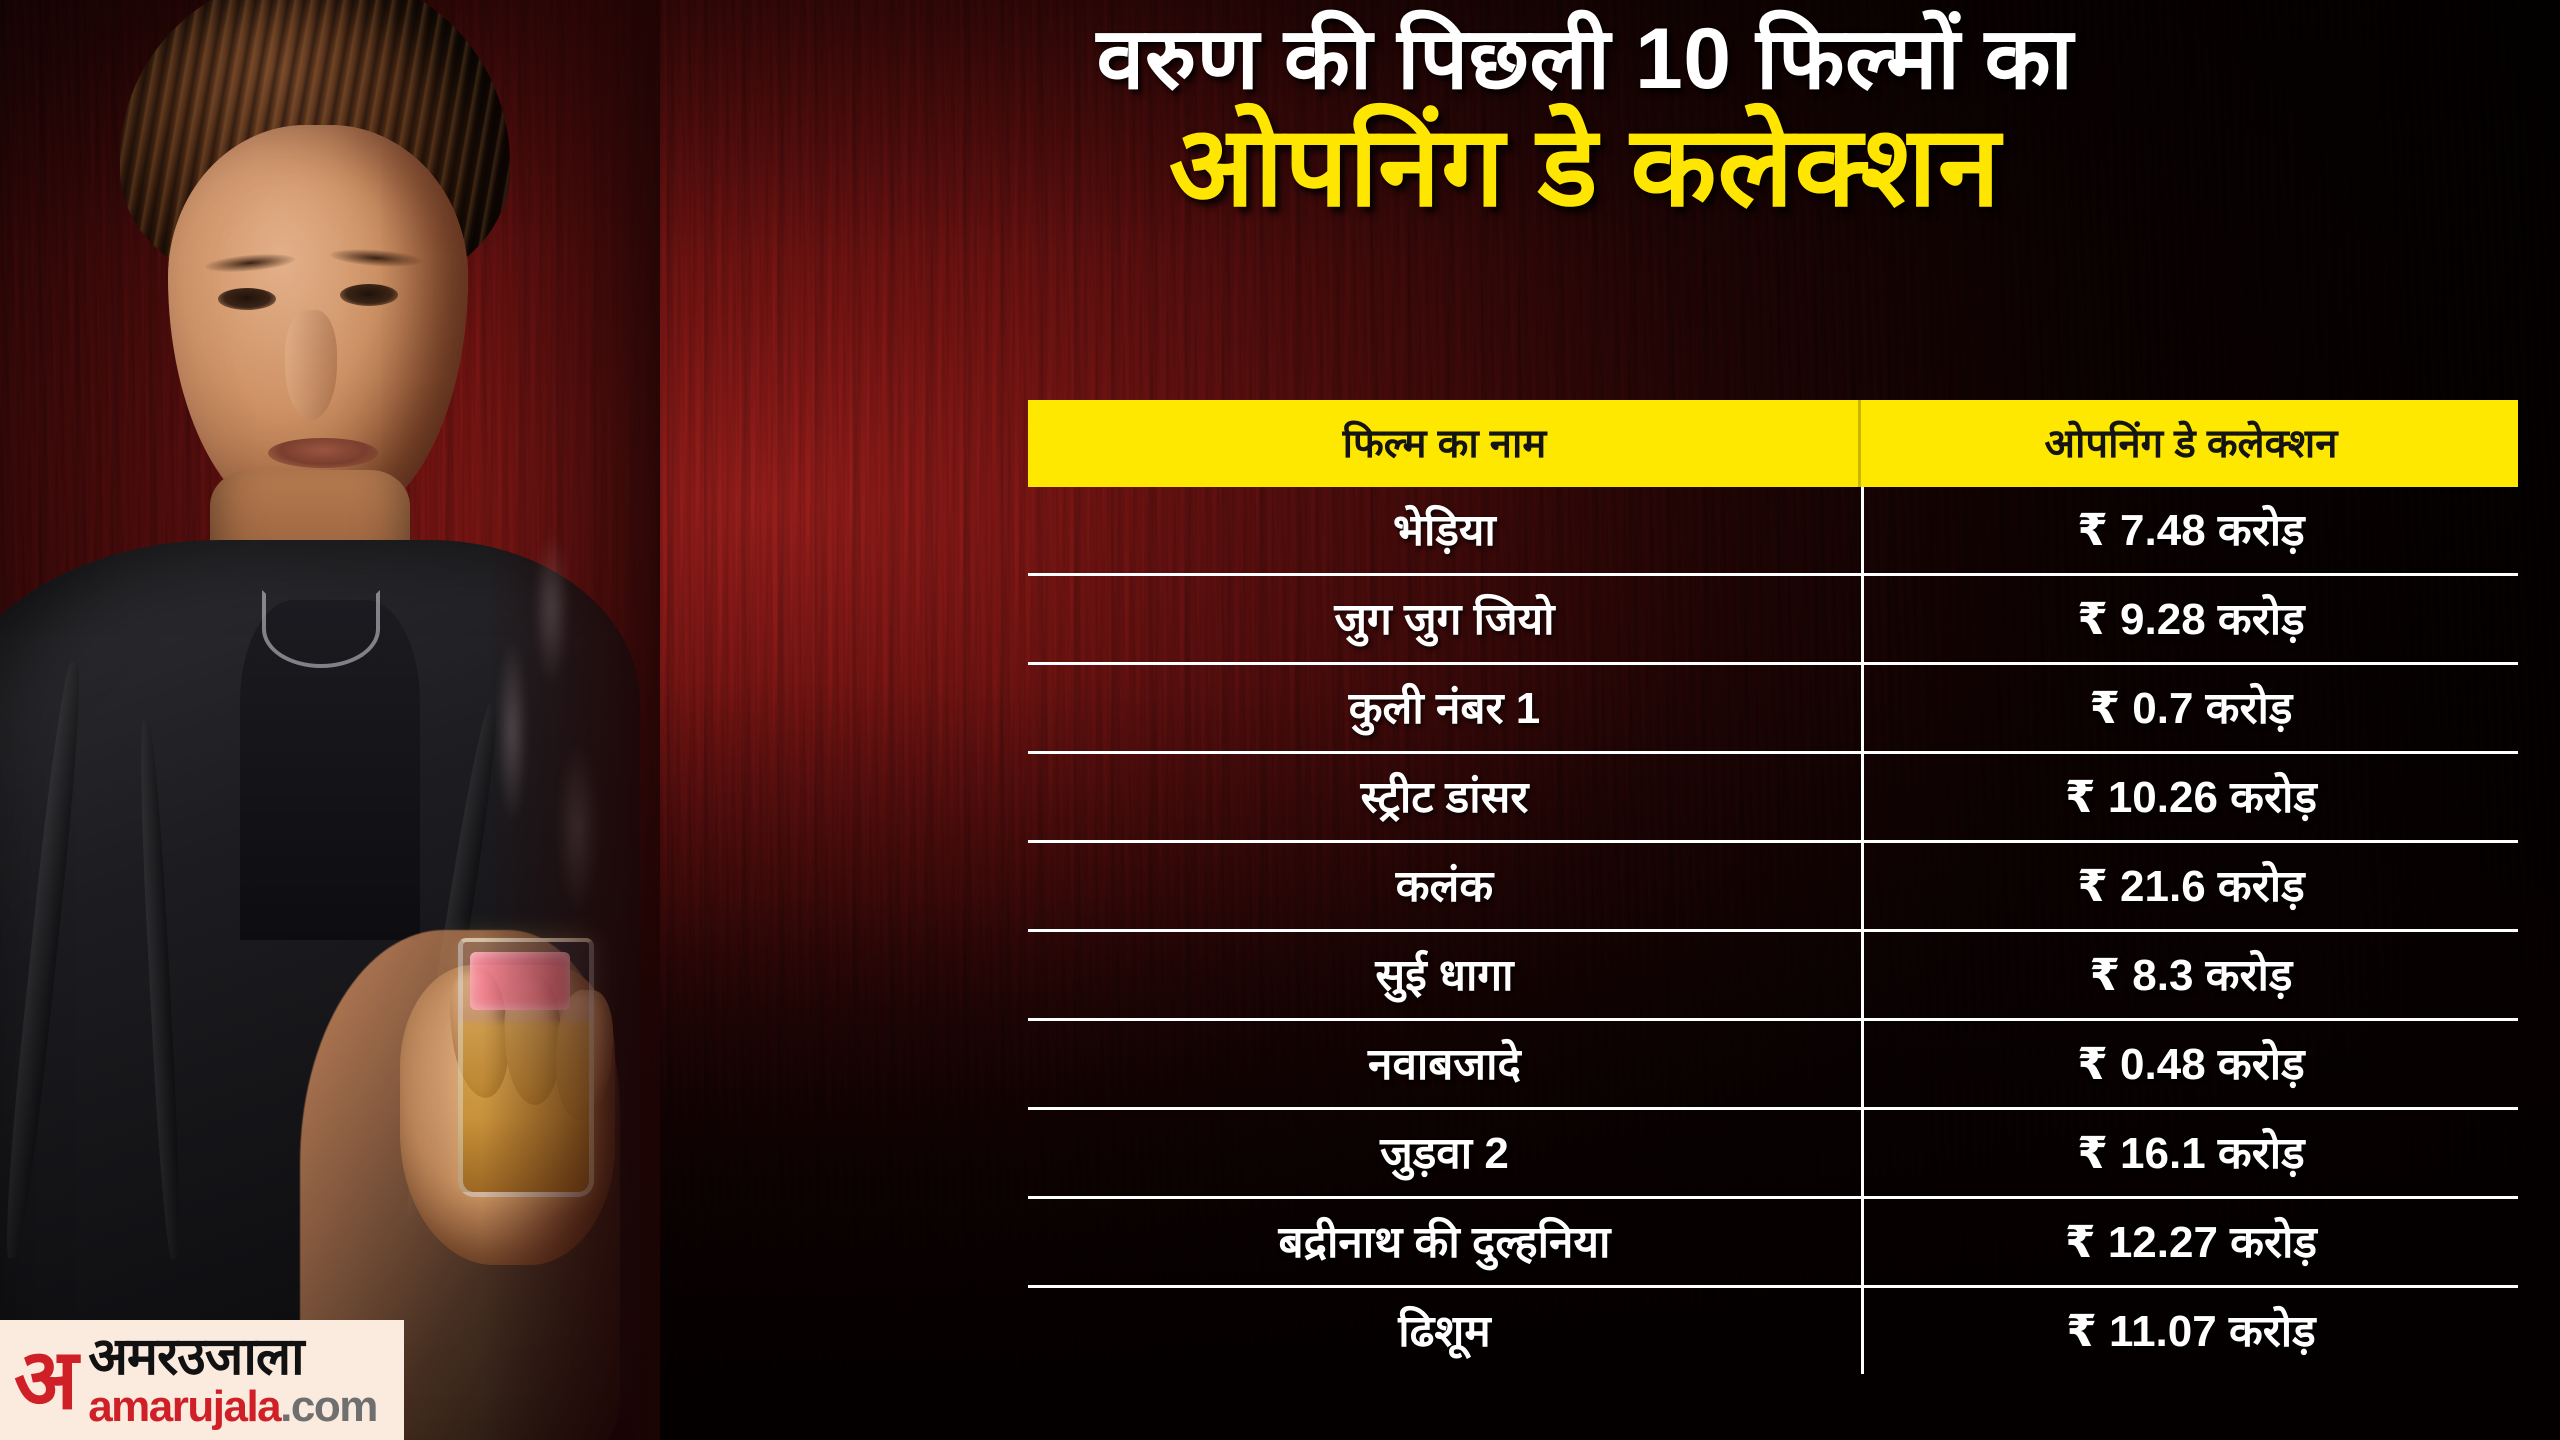 This screenshot has height=1440, width=2560. What do you see at coordinates (46, 1379) in the screenshot?
I see `logo-monogram-icon: अ` at bounding box center [46, 1379].